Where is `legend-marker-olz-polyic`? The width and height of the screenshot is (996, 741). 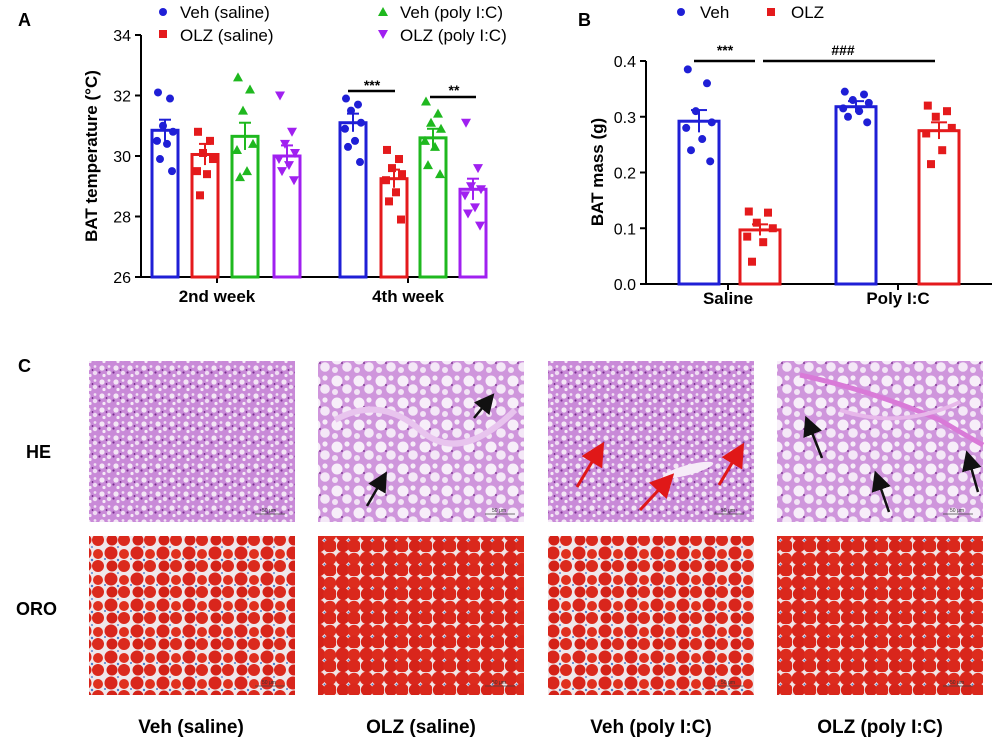 legend-marker-olz-polyic is located at coordinates (383, 34).